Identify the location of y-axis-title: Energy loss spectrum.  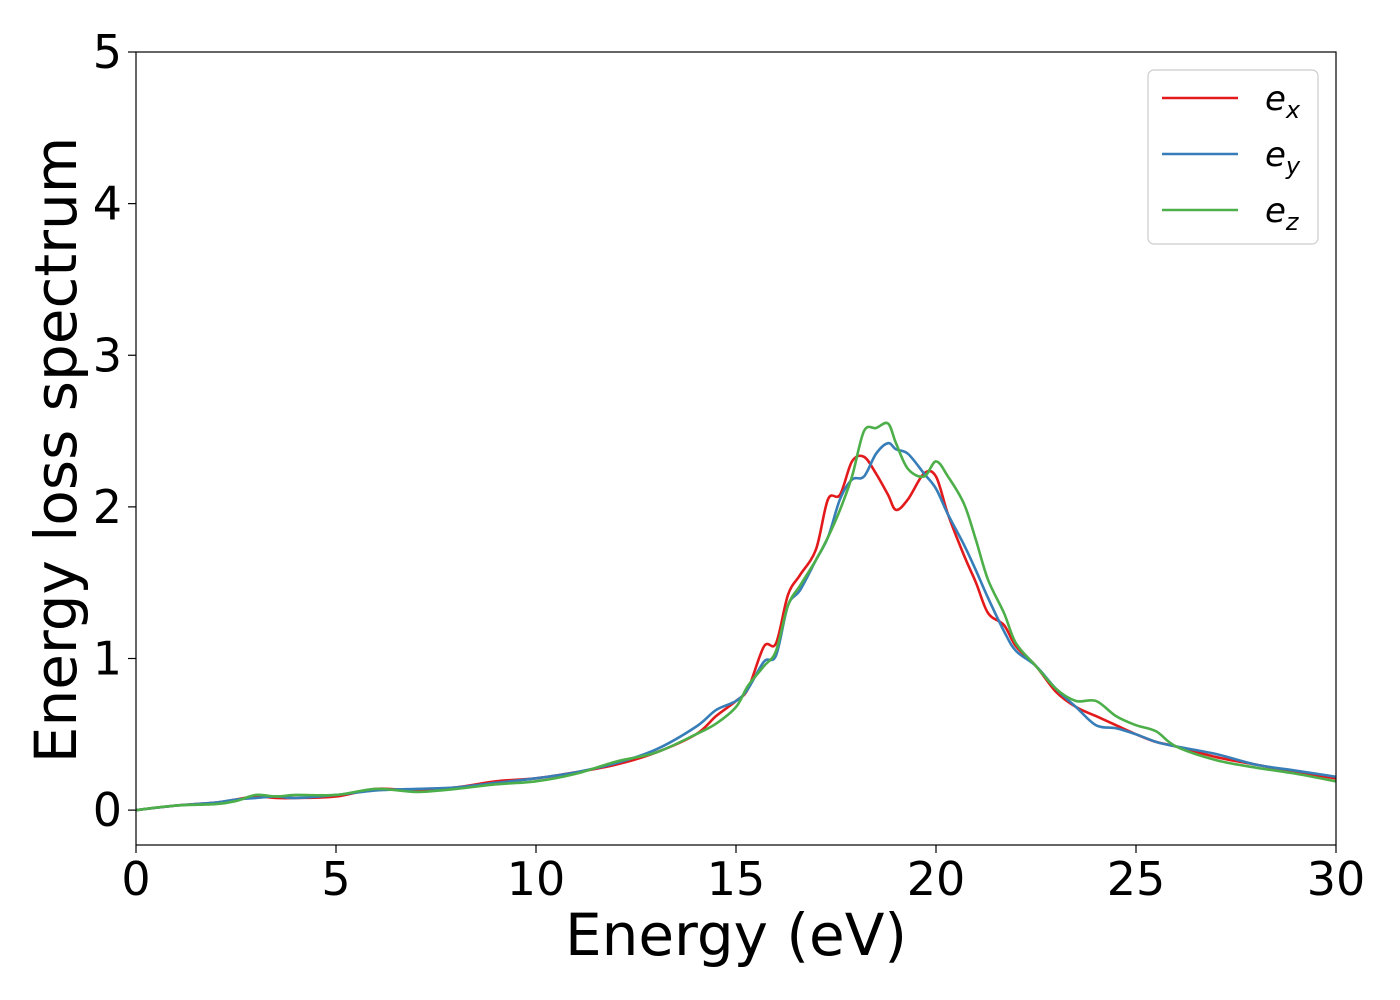
(56, 450).